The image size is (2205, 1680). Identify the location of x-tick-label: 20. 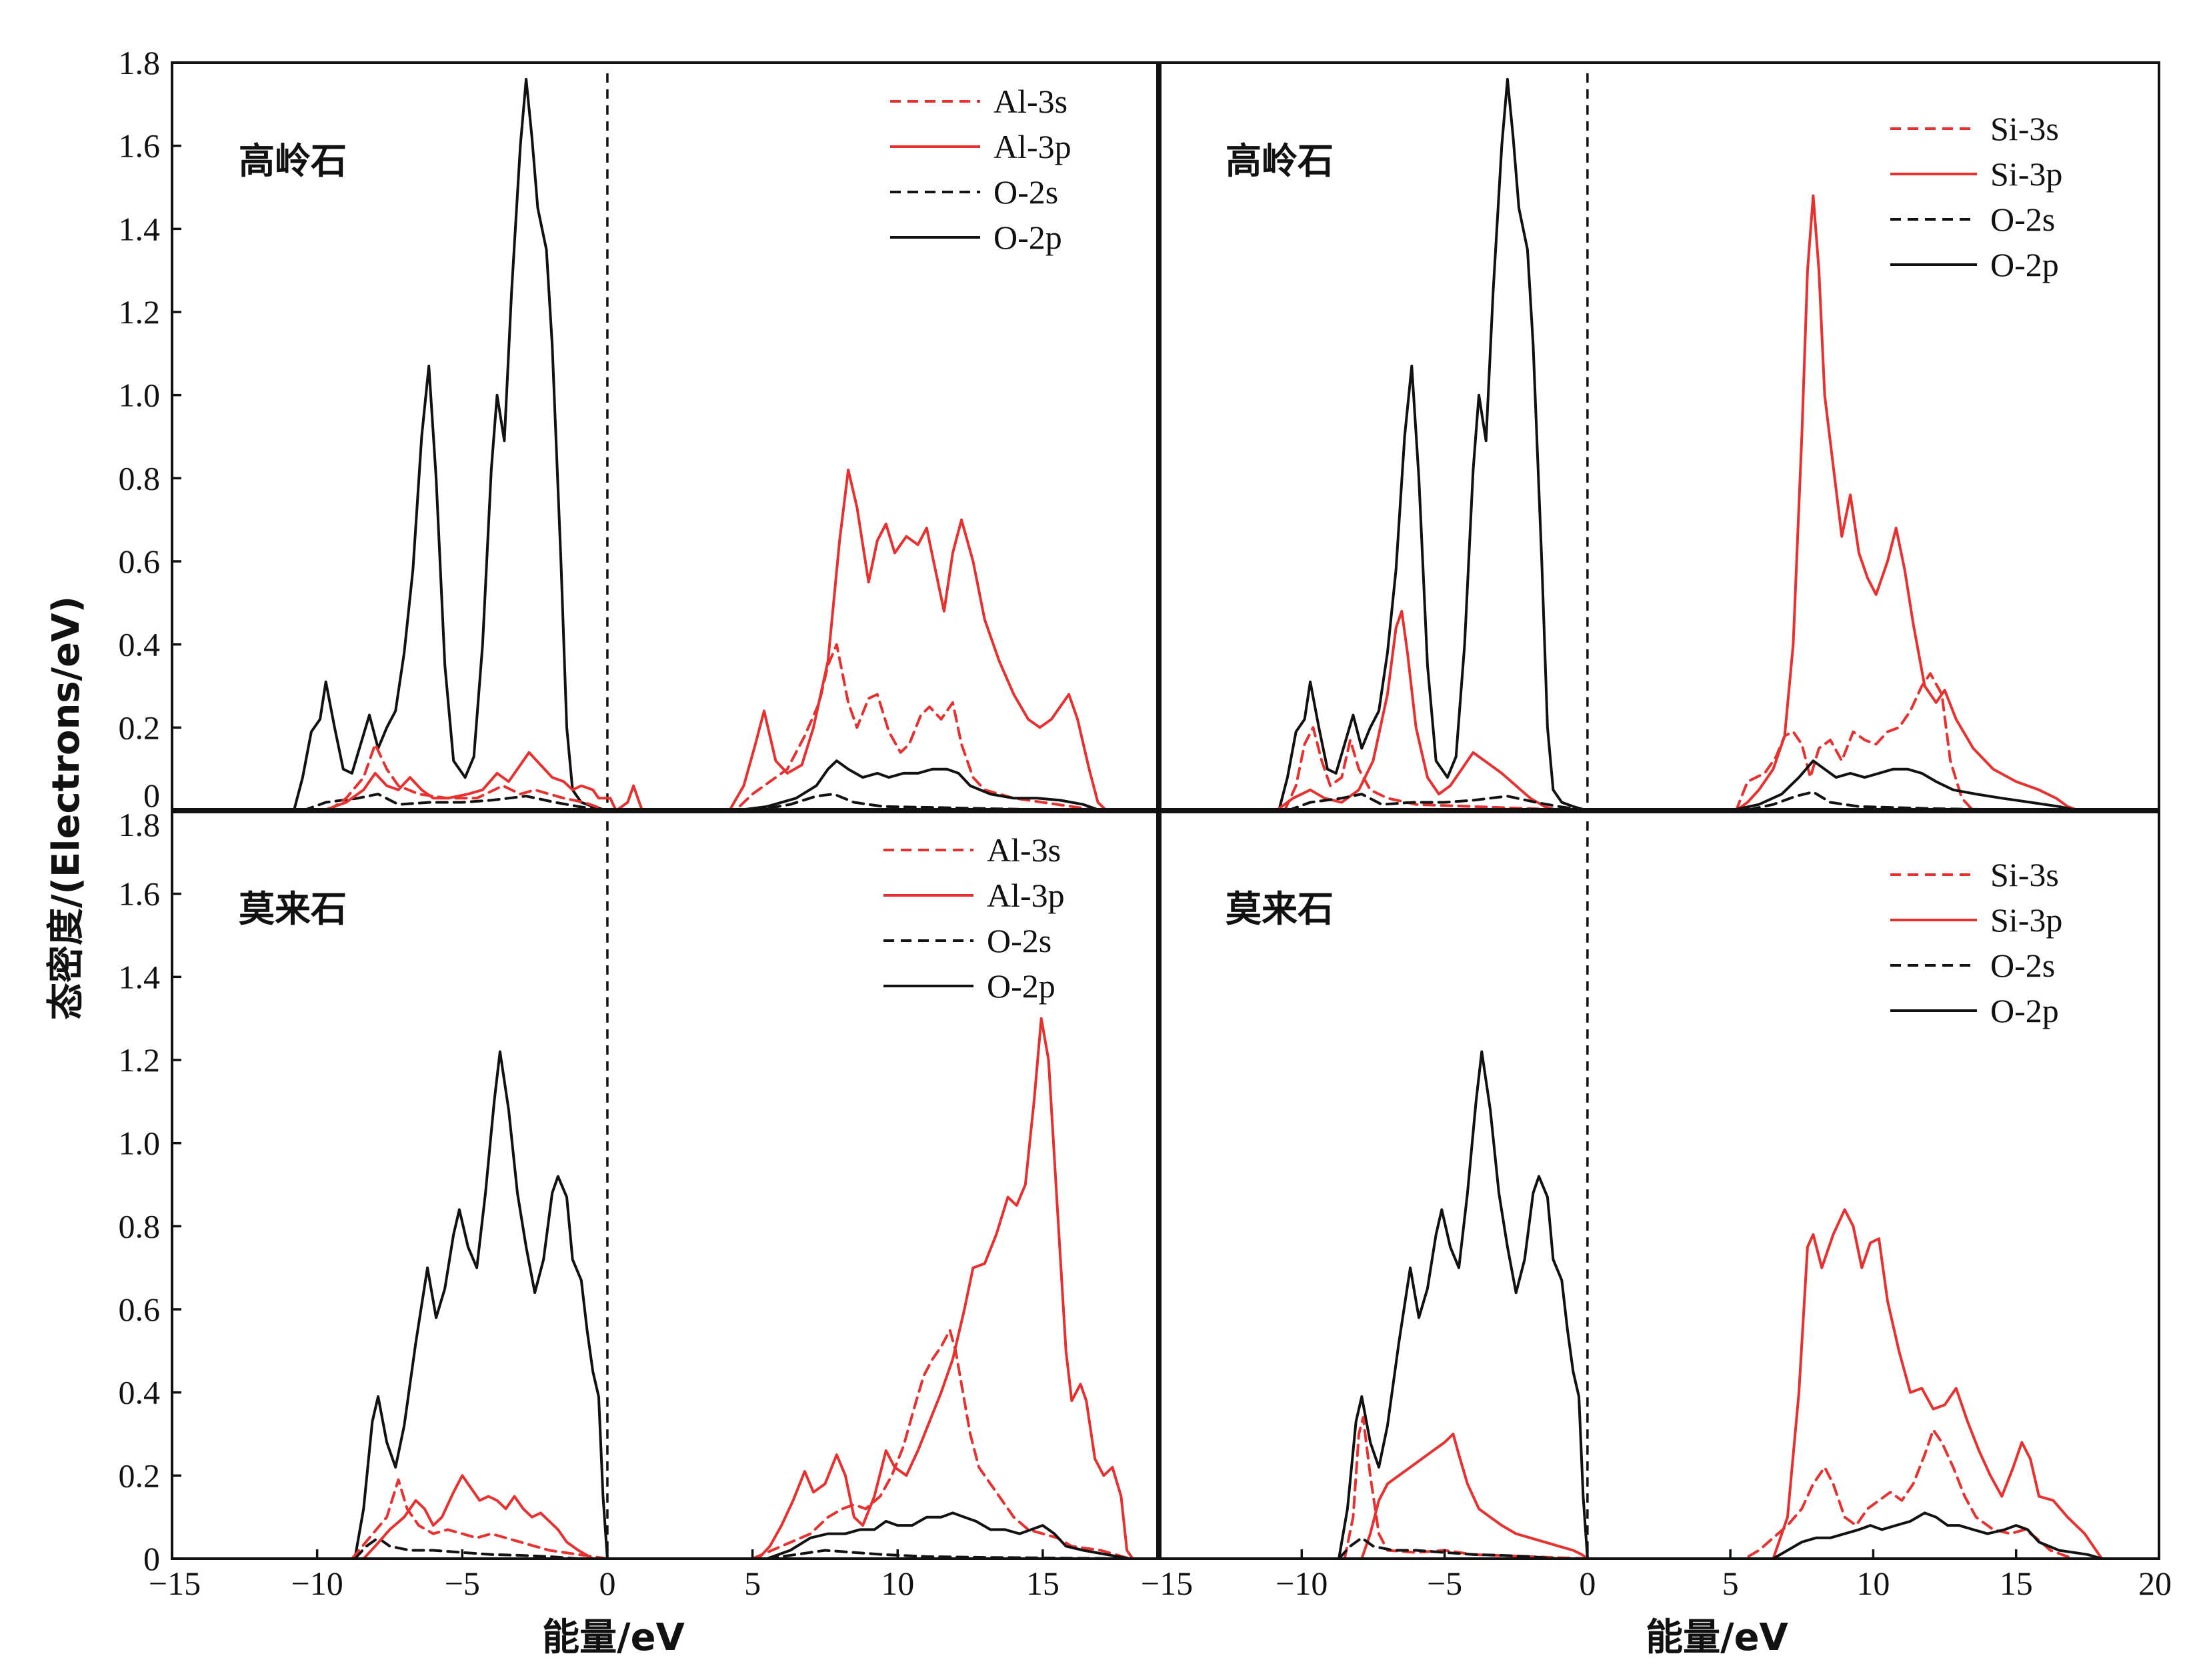
(2155, 1583).